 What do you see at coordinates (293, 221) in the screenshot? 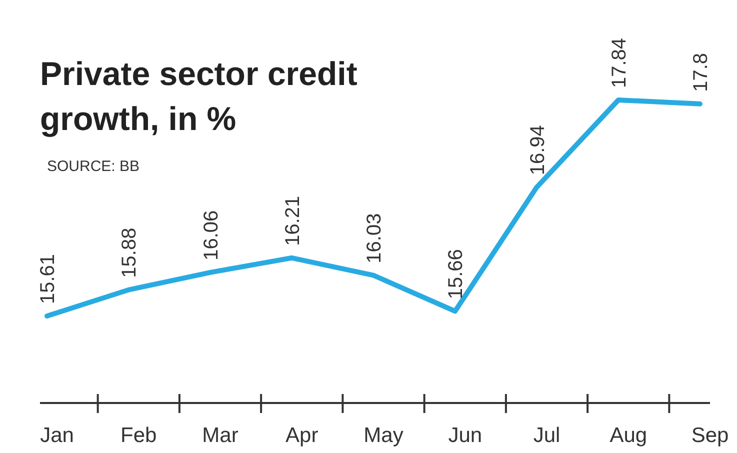
I see `data-label: 16.21` at bounding box center [293, 221].